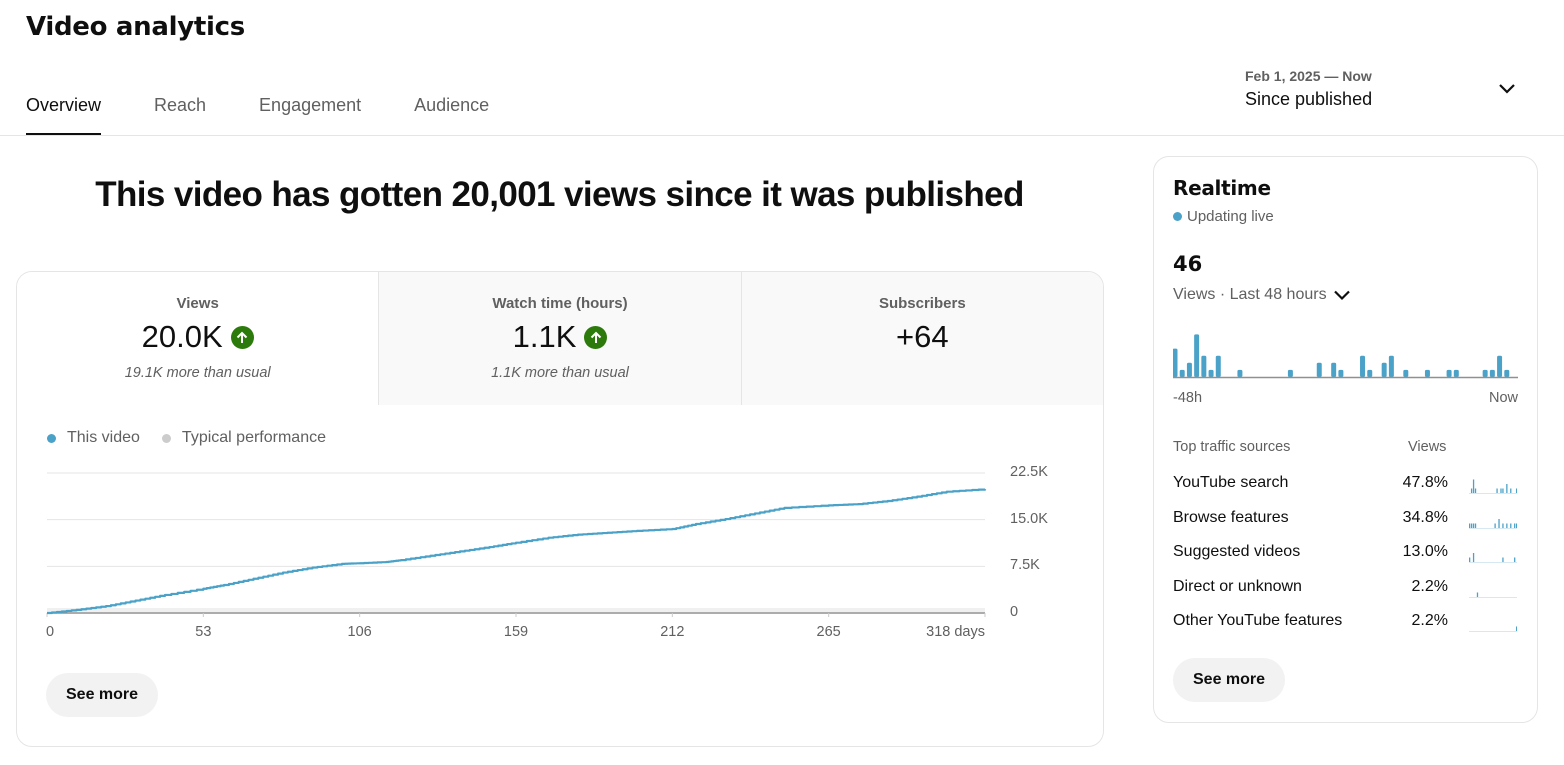 This screenshot has width=1564, height=765. Describe the element at coordinates (922, 303) in the screenshot. I see `metric-label: Subscribers` at that location.